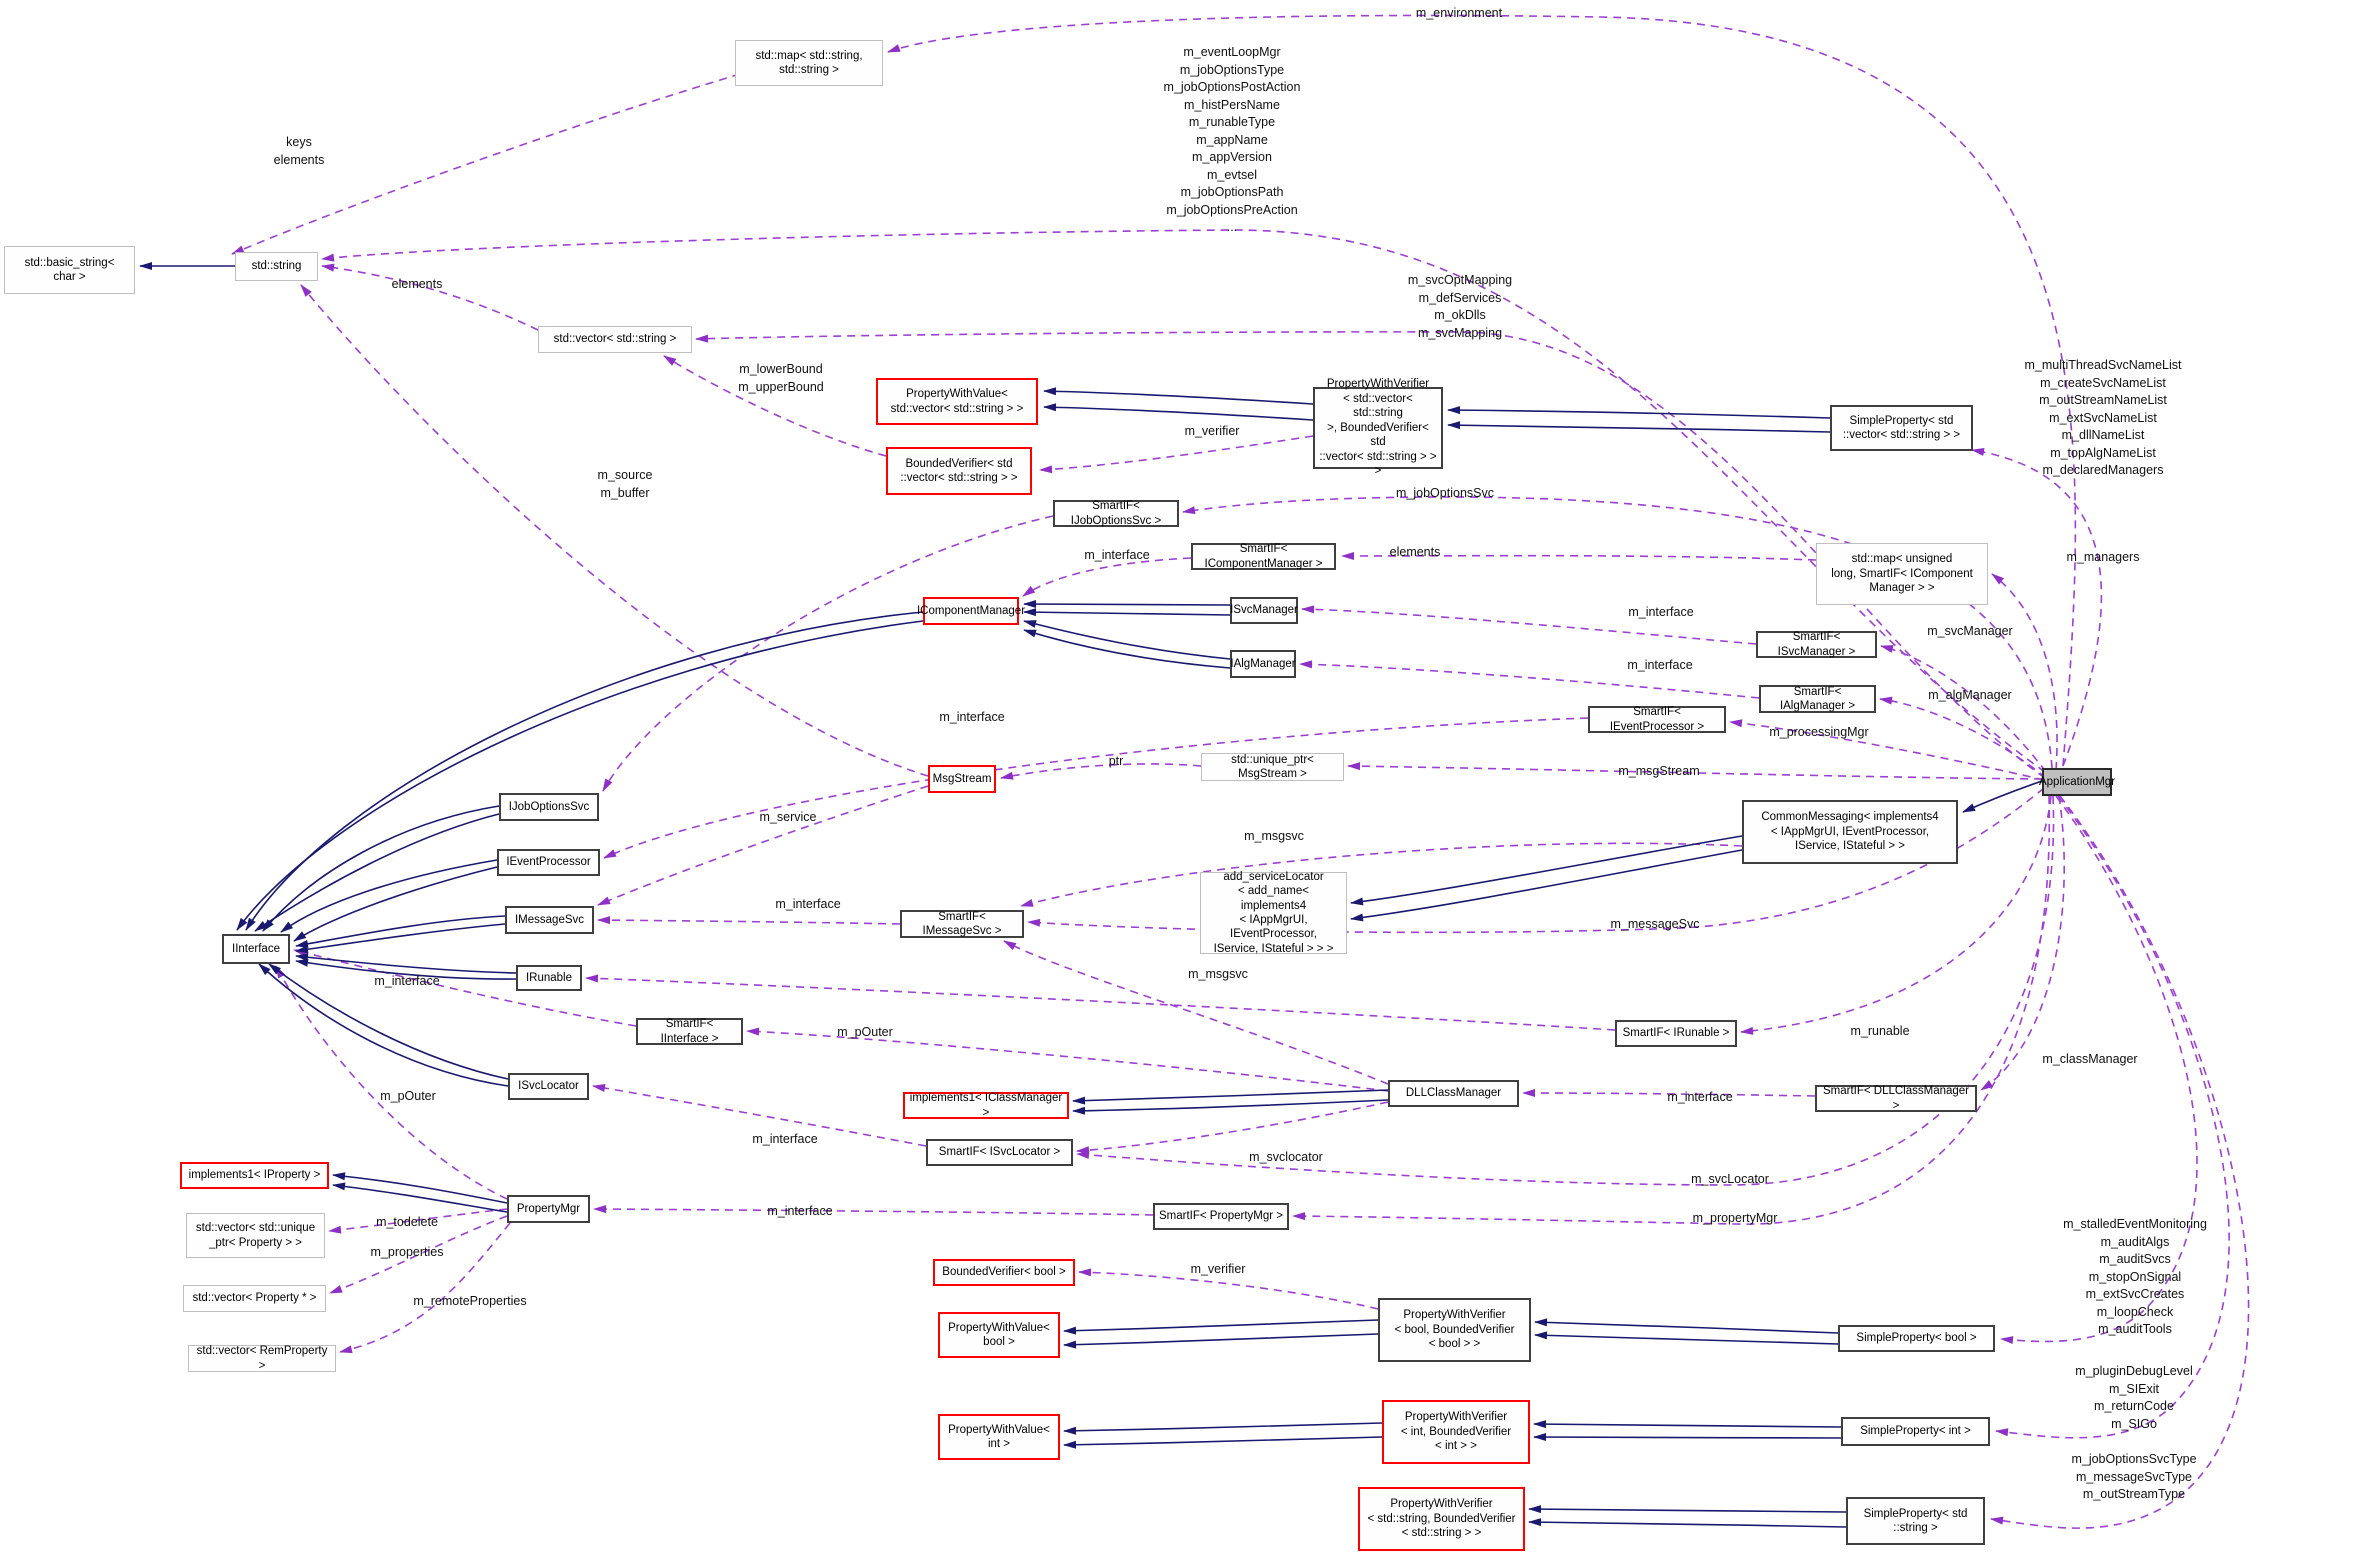 This screenshot has width=2363, height=1564. What do you see at coordinates (1657, 719) in the screenshot?
I see `node-si_ep: SmartIF< IEventProcessor >` at bounding box center [1657, 719].